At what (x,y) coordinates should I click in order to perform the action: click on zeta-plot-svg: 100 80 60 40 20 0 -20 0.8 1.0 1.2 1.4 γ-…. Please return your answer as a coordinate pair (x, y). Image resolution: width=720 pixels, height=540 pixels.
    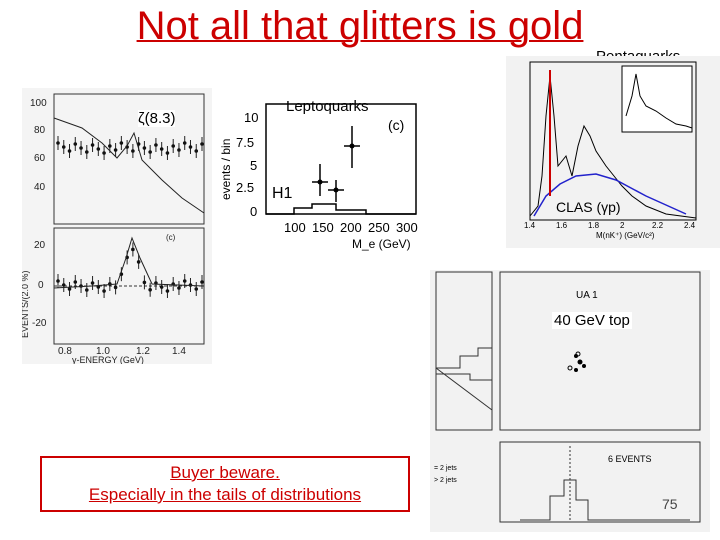
    Looking at the image, I should click on (116, 226).